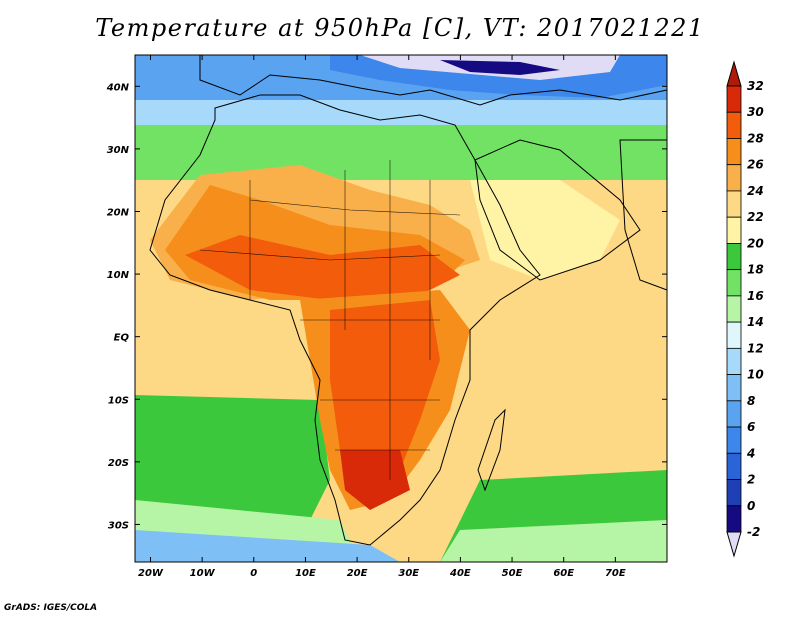  What do you see at coordinates (118, 87) in the screenshot?
I see `lat-tick-label: 40N` at bounding box center [118, 87].